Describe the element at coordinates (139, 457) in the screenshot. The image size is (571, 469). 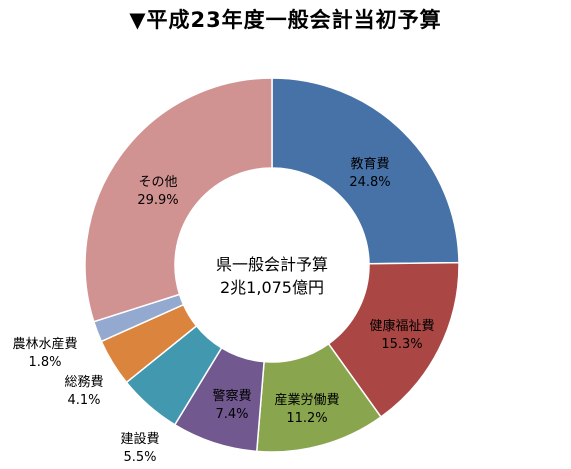
I see `slice-value-5: 5.5%` at that location.